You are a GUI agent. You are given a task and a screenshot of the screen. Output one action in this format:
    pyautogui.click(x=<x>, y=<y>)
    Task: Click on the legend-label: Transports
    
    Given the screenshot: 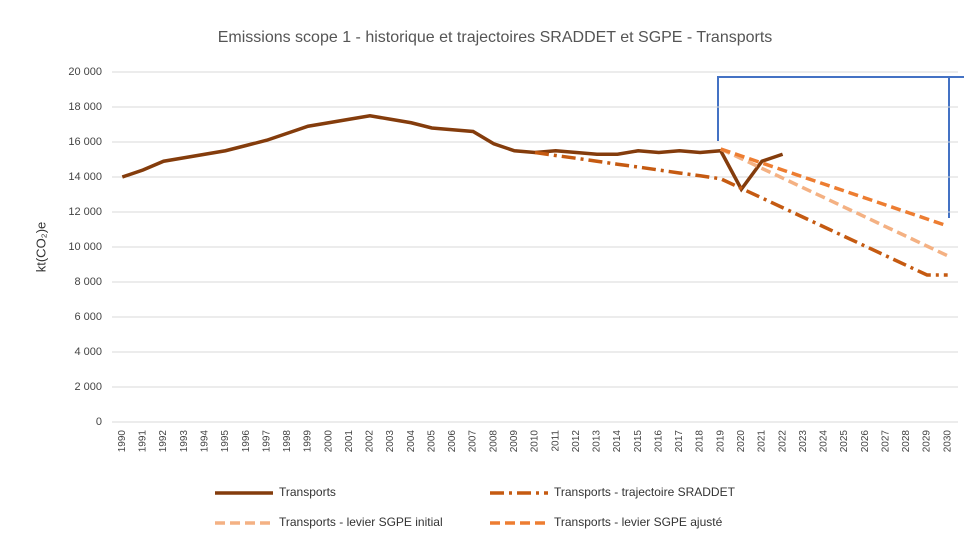 What is the action you would take?
    pyautogui.click(x=307, y=492)
    